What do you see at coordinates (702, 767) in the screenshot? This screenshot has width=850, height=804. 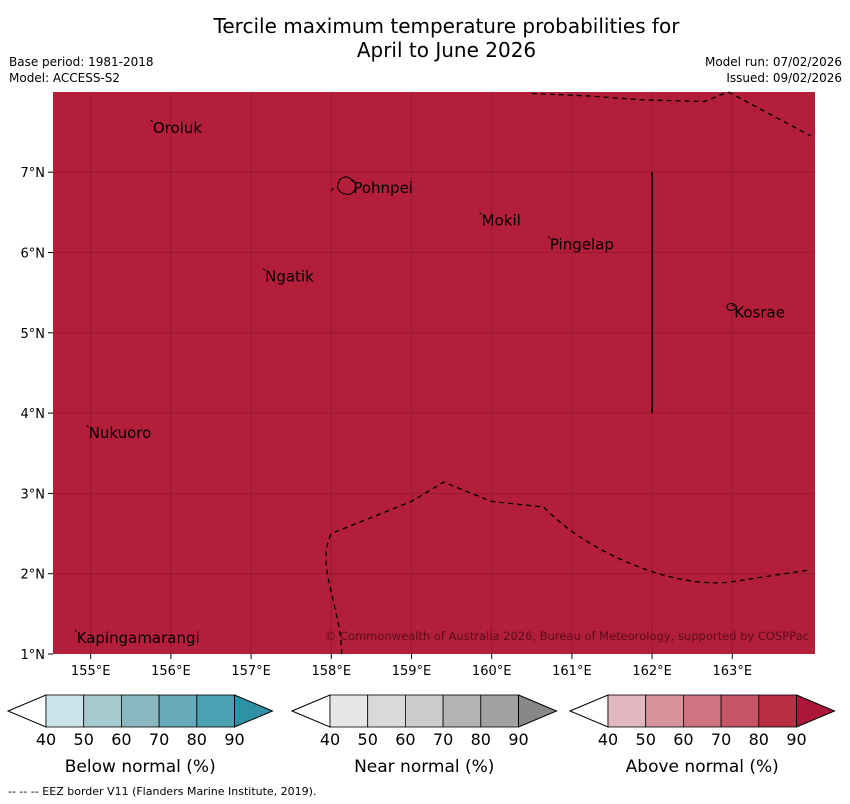 I see `colorbar-title: Above normal (%)` at bounding box center [702, 767].